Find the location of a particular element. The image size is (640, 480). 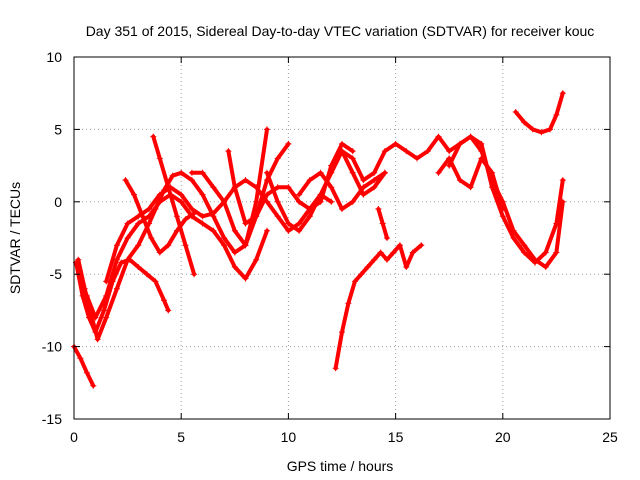

x-tick-label: 5 is located at coordinates (181, 437).